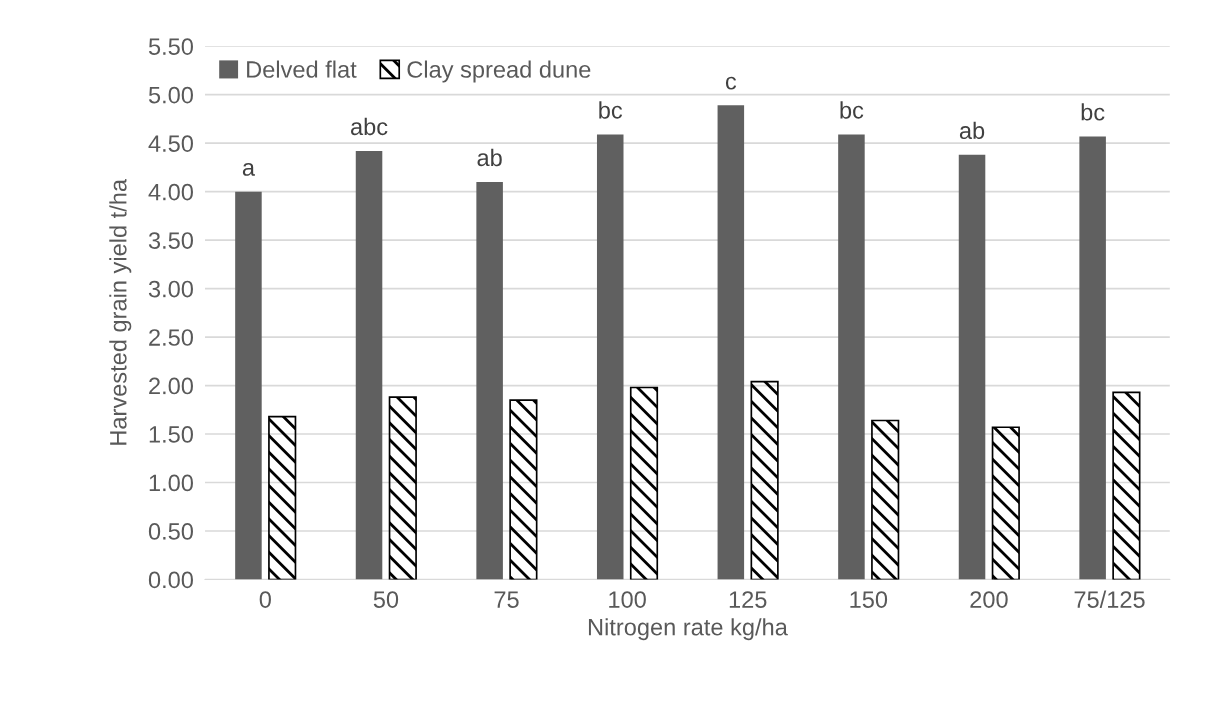 The height and width of the screenshot is (711, 1206). Describe the element at coordinates (748, 599) in the screenshot. I see `x-tick-label: 125` at that location.